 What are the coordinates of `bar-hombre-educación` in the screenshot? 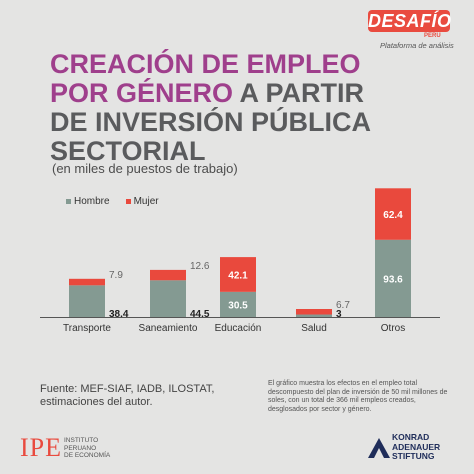 It's located at (238, 304).